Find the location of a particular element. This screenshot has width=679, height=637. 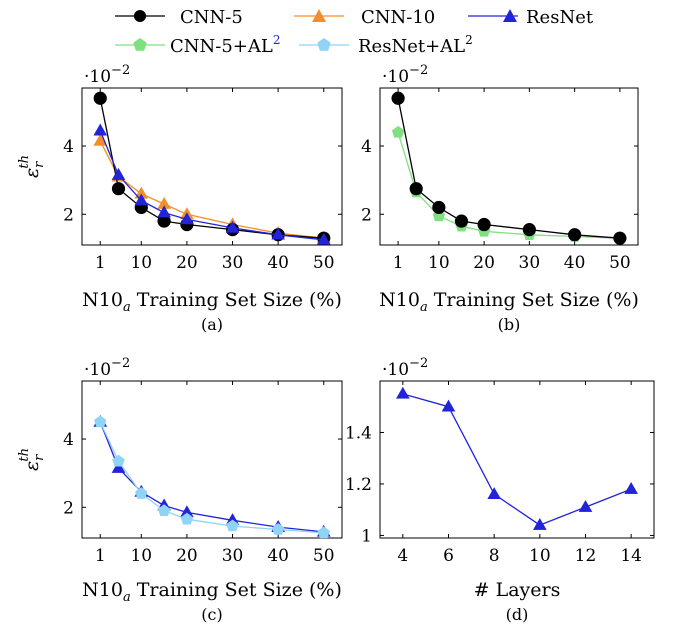

y-axis-label-c: εrth is located at coordinates (32, 459).